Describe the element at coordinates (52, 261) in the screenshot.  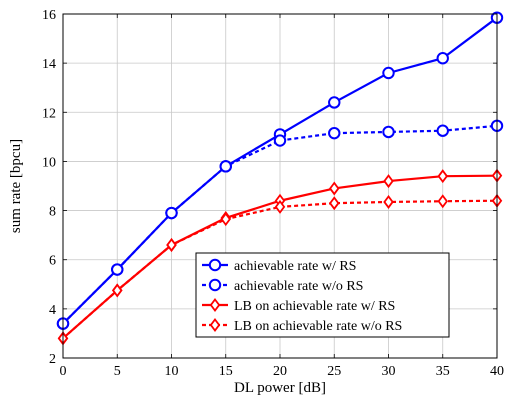
I see `y-tick-label: 6` at that location.